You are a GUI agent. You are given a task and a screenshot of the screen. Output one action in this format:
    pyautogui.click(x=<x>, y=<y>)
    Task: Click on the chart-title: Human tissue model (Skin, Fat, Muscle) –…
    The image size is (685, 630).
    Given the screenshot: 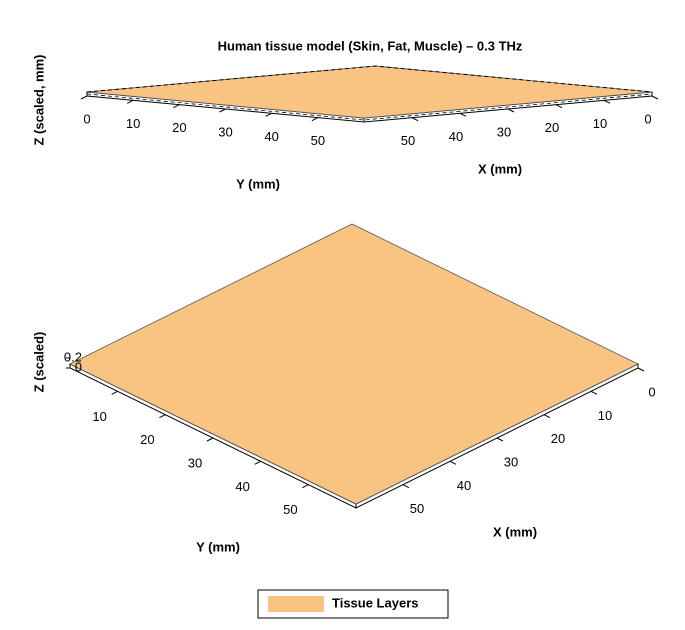 What is the action you would take?
    pyautogui.click(x=370, y=45)
    